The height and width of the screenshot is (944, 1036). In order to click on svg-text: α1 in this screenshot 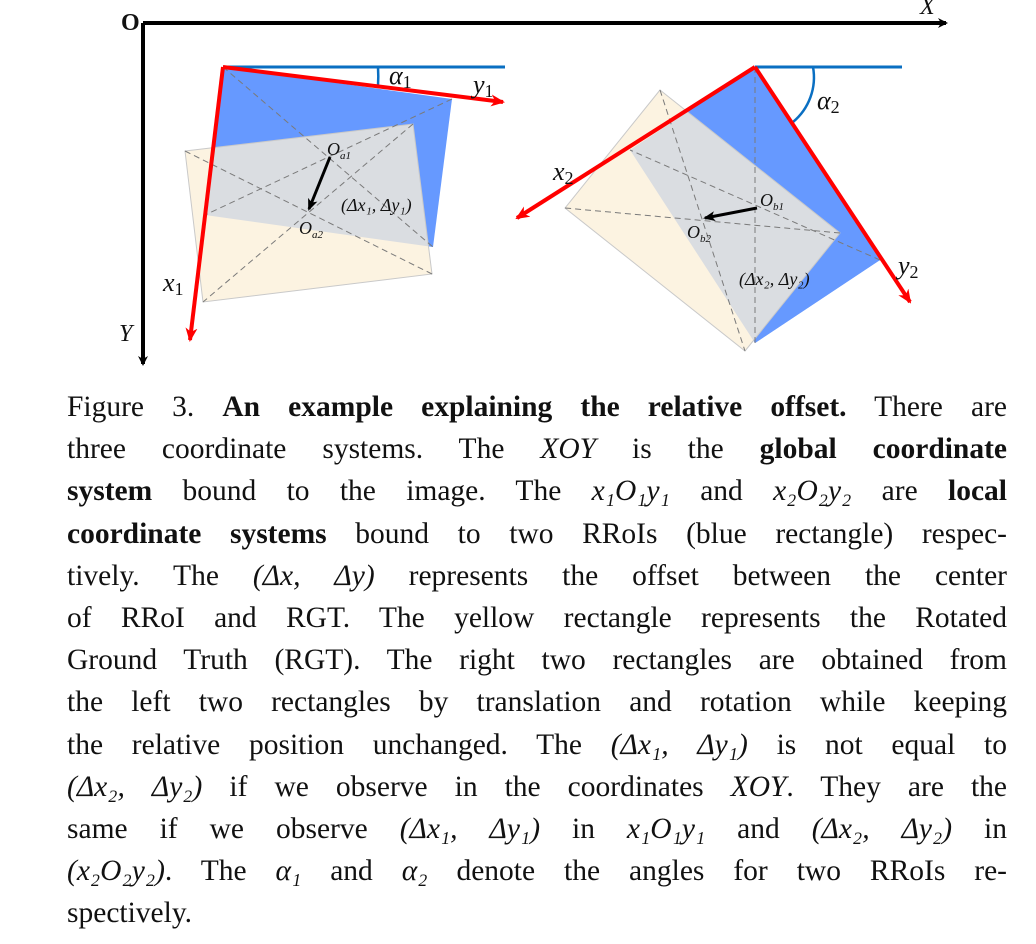, I will do `click(400, 76)`.